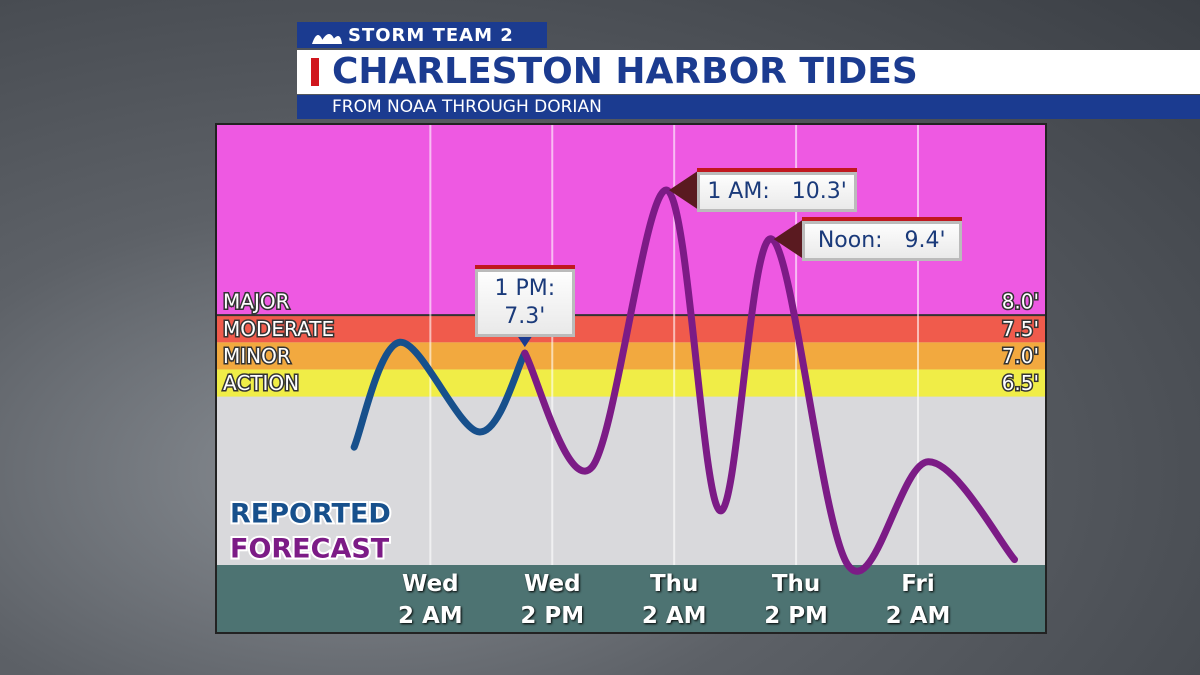 The height and width of the screenshot is (675, 1200). Describe the element at coordinates (631, 598) in the screenshot. I see `x-axis-strip` at that location.